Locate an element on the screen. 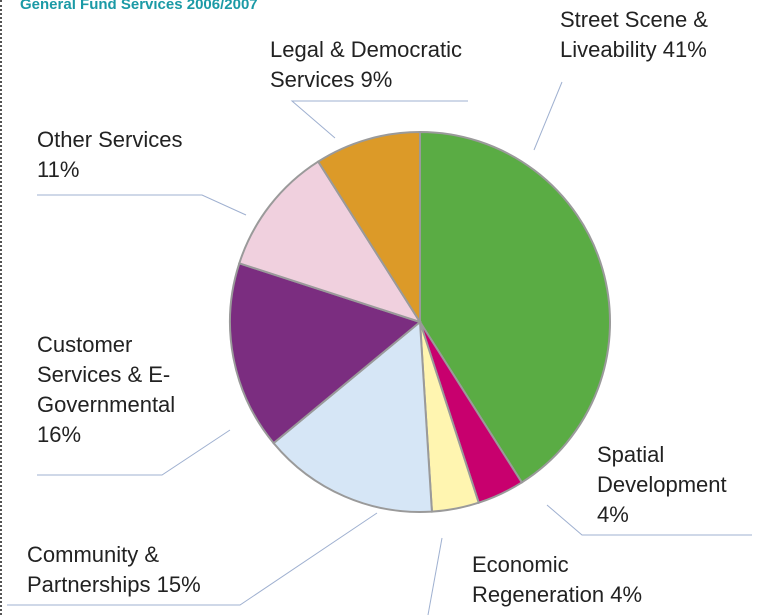 The height and width of the screenshot is (615, 769). slice-label: Community & Partnerships 15% is located at coordinates (122, 570).